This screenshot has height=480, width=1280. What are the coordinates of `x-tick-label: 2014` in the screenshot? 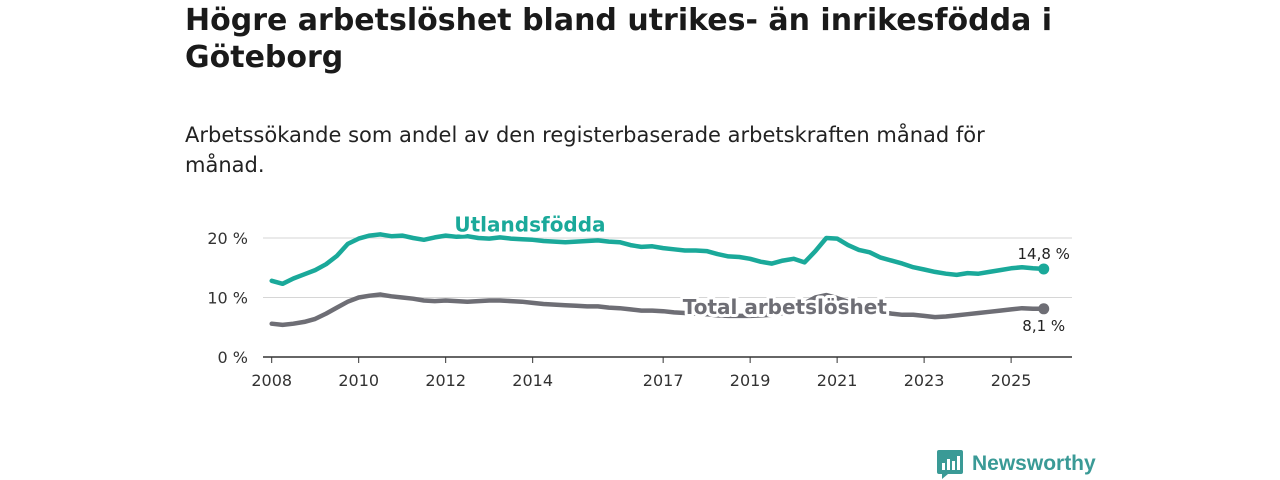 It's located at (532, 380).